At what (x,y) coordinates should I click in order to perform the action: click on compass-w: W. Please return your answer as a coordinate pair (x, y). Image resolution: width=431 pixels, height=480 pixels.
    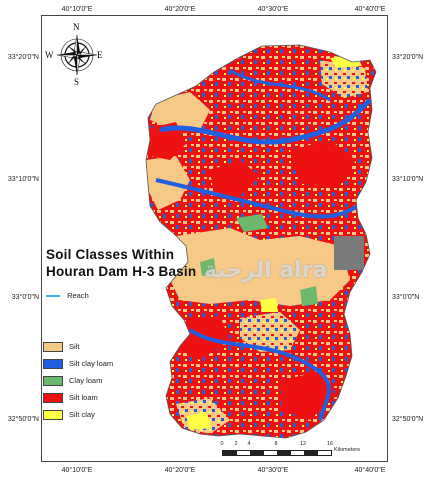
    Looking at the image, I should click on (49, 55).